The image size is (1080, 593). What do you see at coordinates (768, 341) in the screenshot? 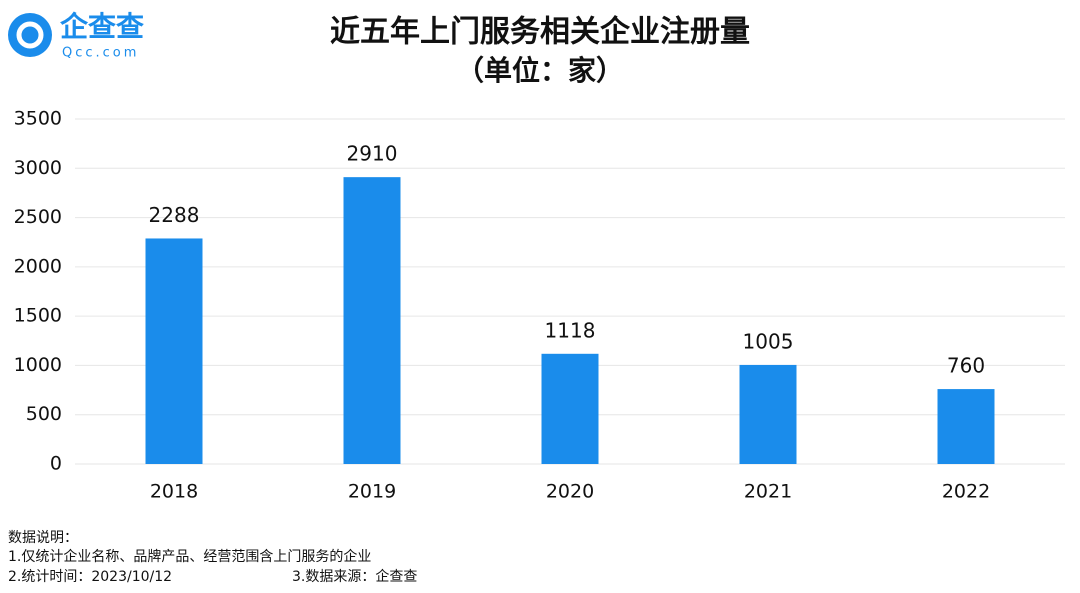
I see `data-label: 1005` at bounding box center [768, 341].